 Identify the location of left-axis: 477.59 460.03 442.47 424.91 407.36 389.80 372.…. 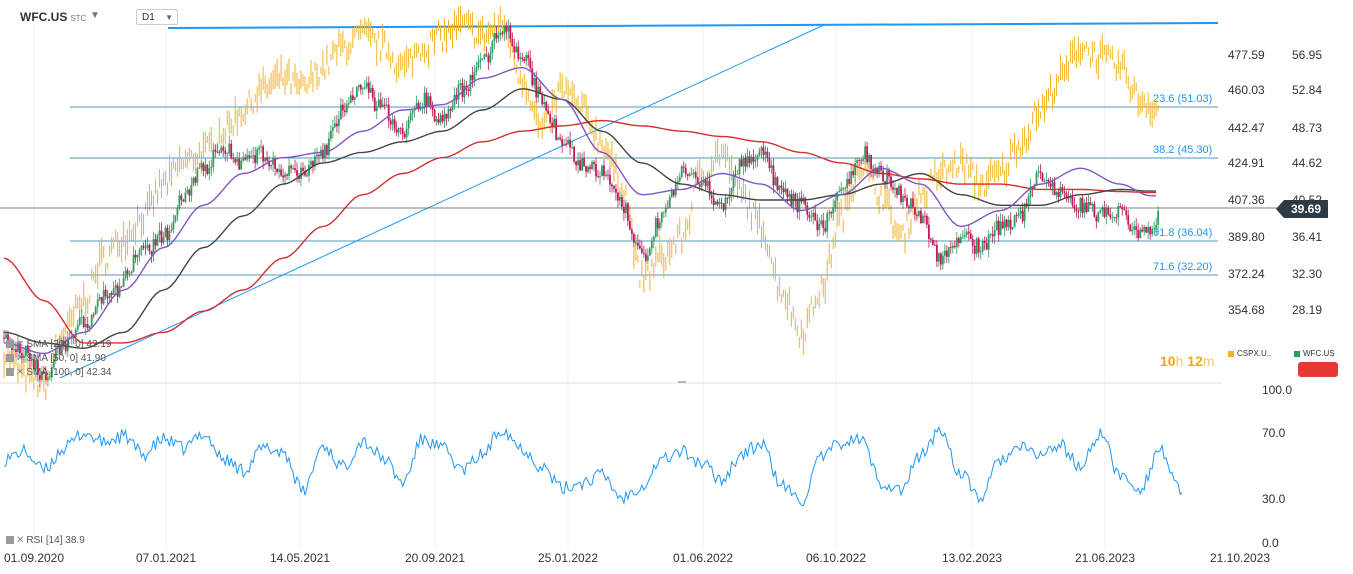
(1246, 182).